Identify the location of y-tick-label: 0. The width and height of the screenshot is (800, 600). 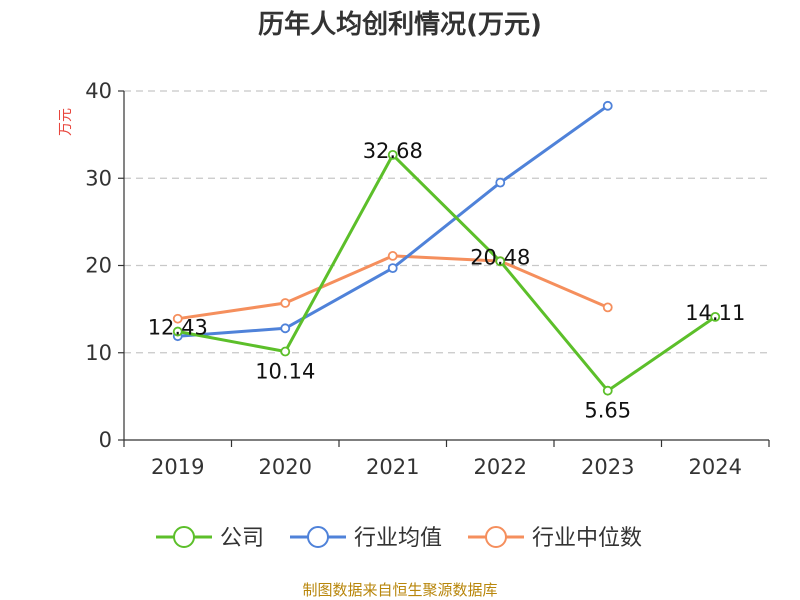
(105, 440).